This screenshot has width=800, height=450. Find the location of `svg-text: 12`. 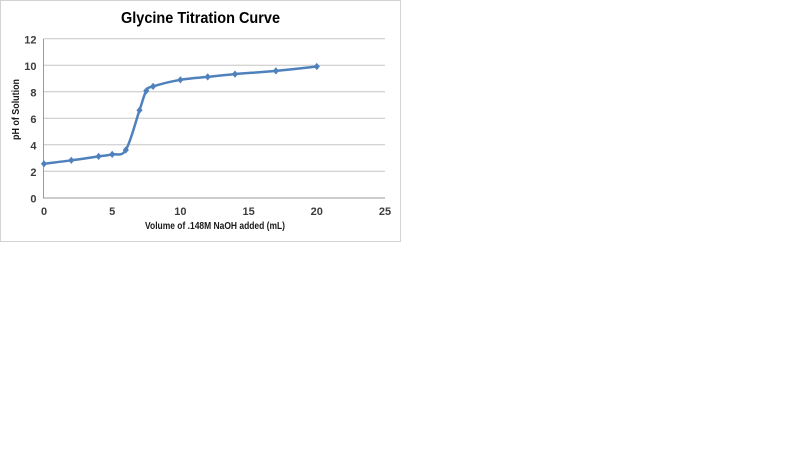

svg-text: 12 is located at coordinates (30, 40).